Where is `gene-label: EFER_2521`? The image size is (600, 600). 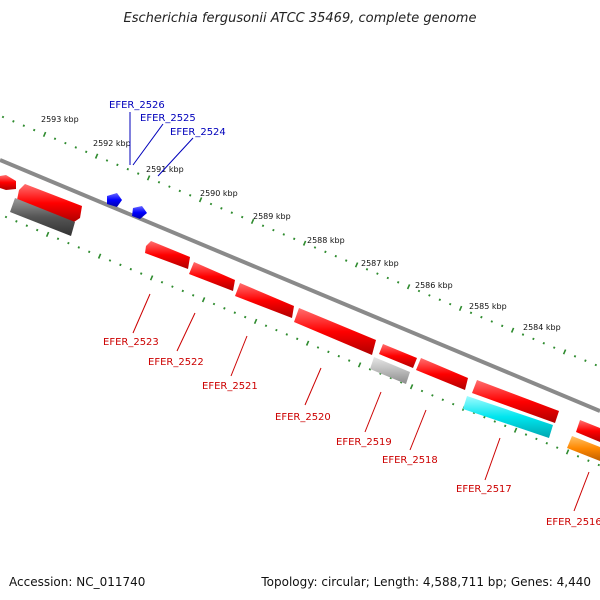 gene-label: EFER_2521 is located at coordinates (230, 386).